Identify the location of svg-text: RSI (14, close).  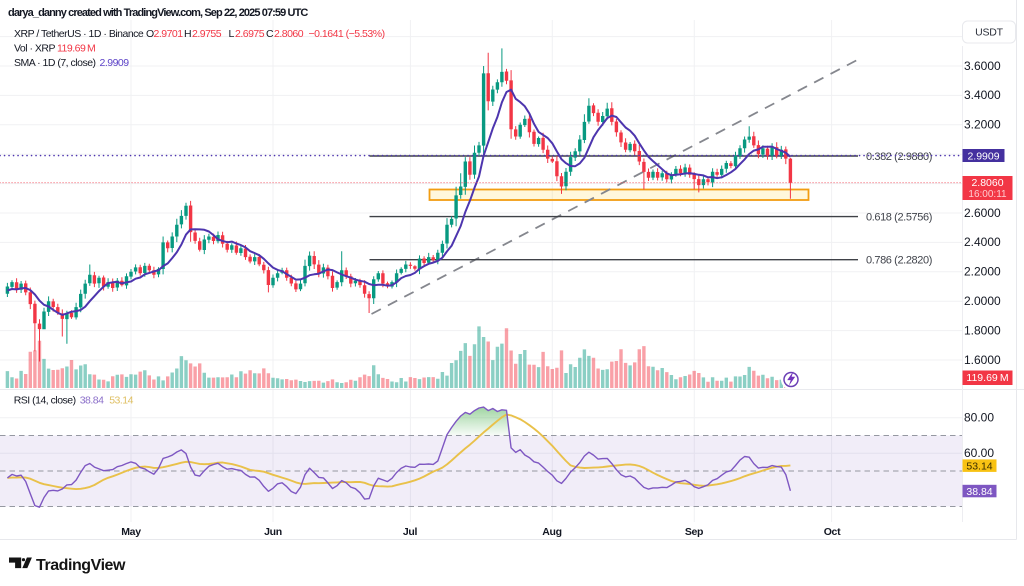
(45, 401).